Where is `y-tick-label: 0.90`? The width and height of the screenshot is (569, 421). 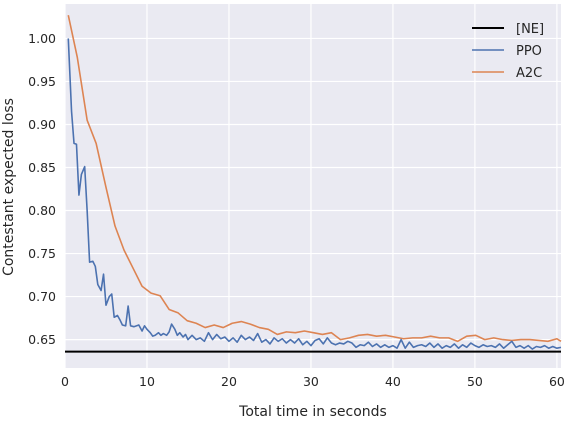 y-tick-label: 0.90 is located at coordinates (42, 124).